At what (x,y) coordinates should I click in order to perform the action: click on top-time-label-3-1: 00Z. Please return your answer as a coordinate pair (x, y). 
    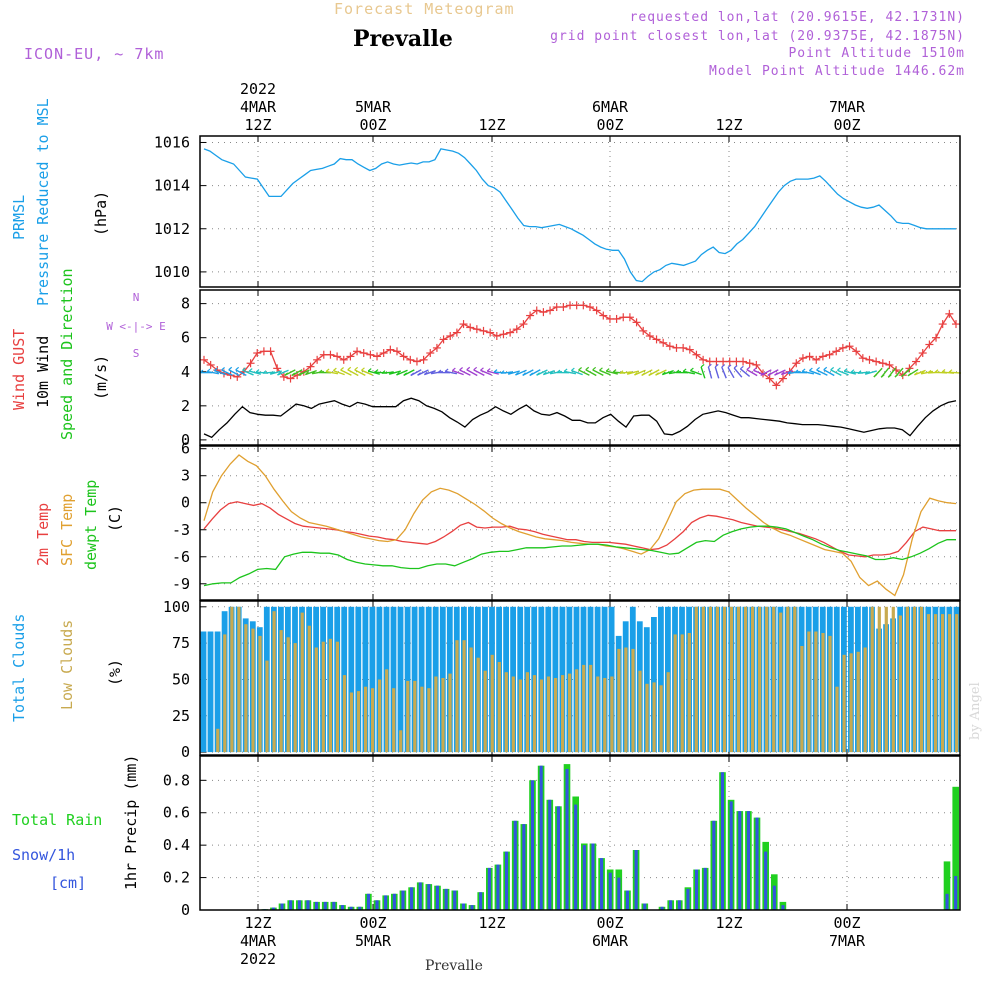
    Looking at the image, I should click on (609, 125).